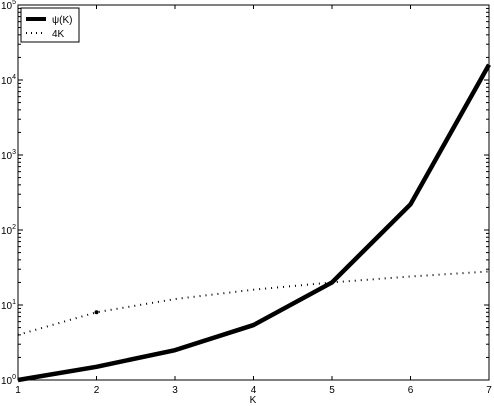 This screenshot has height=406, width=494. Describe the element at coordinates (254, 390) in the screenshot. I see `x-tick-label: 4` at that location.